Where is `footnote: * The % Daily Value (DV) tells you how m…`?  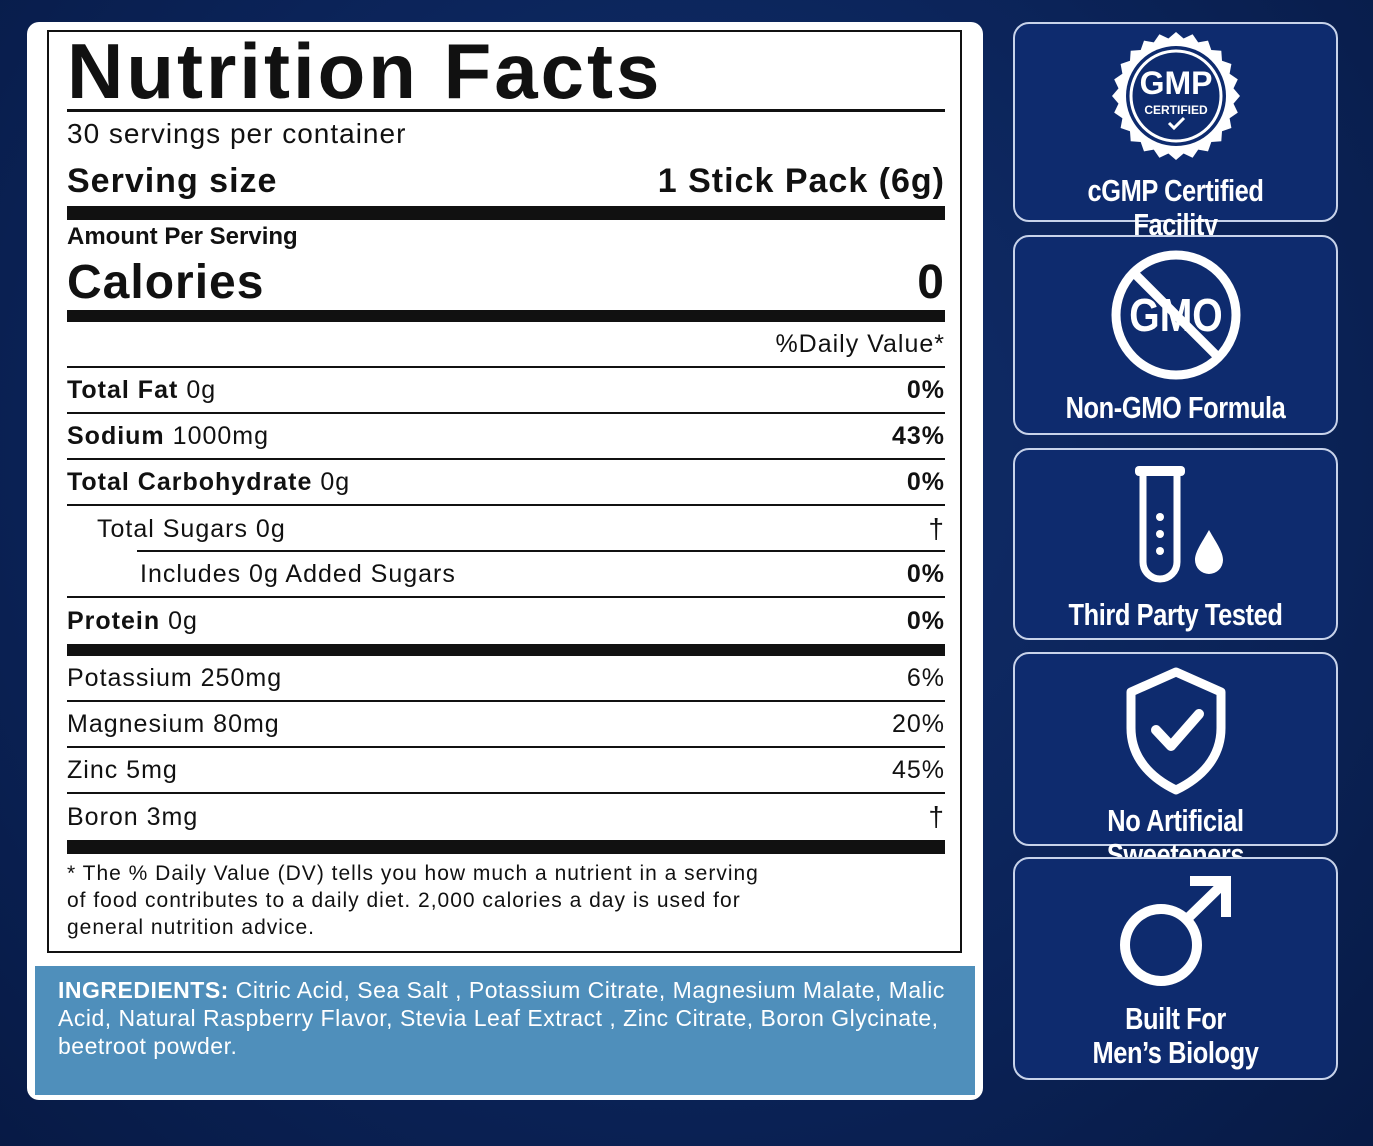 footnote: * The % Daily Value (DV) tells you how m… is located at coordinates (413, 900).